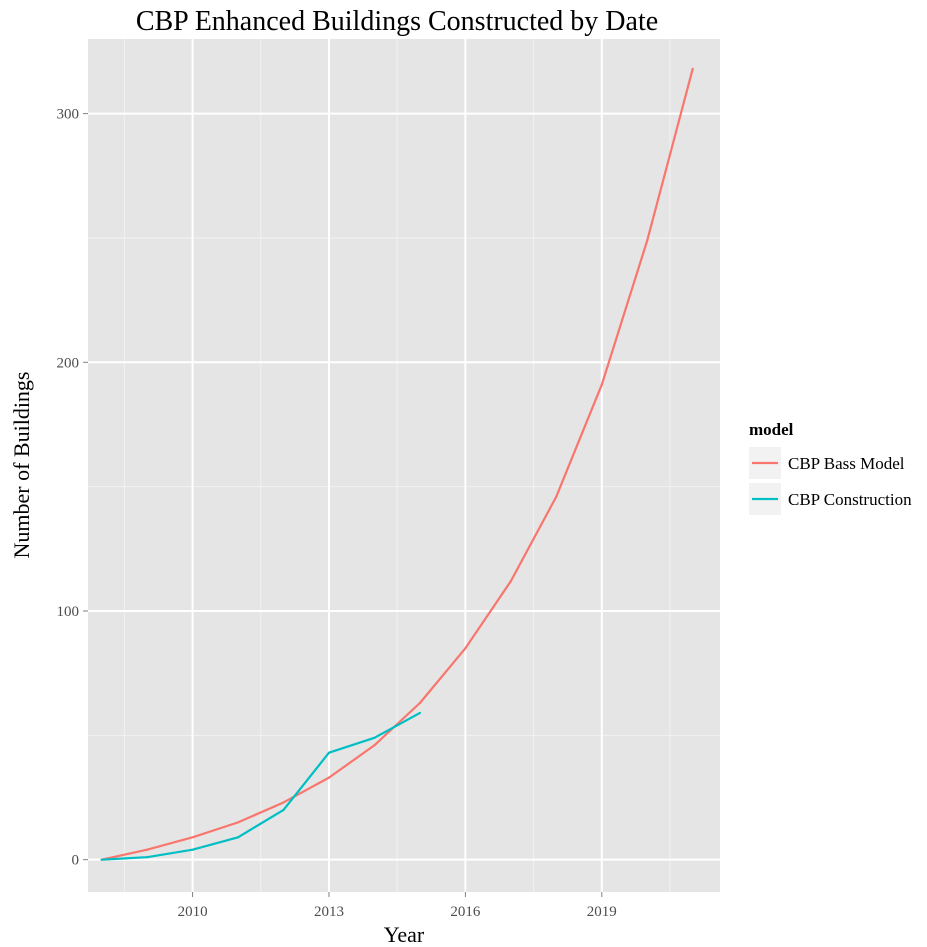  I want to click on legend-label: CBP Bass Model, so click(846, 463).